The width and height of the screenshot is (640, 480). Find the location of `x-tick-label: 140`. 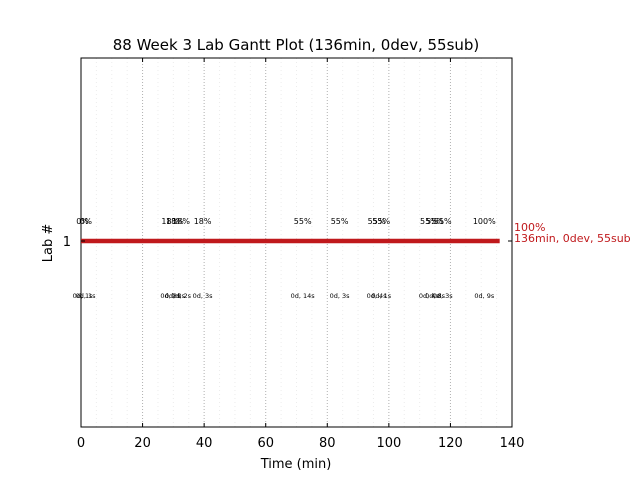

x-tick-label: 140 is located at coordinates (512, 443).